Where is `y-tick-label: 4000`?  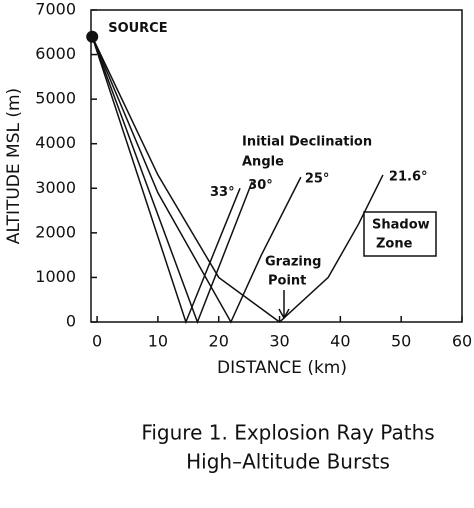 y-tick-label: 4000 is located at coordinates (55, 142).